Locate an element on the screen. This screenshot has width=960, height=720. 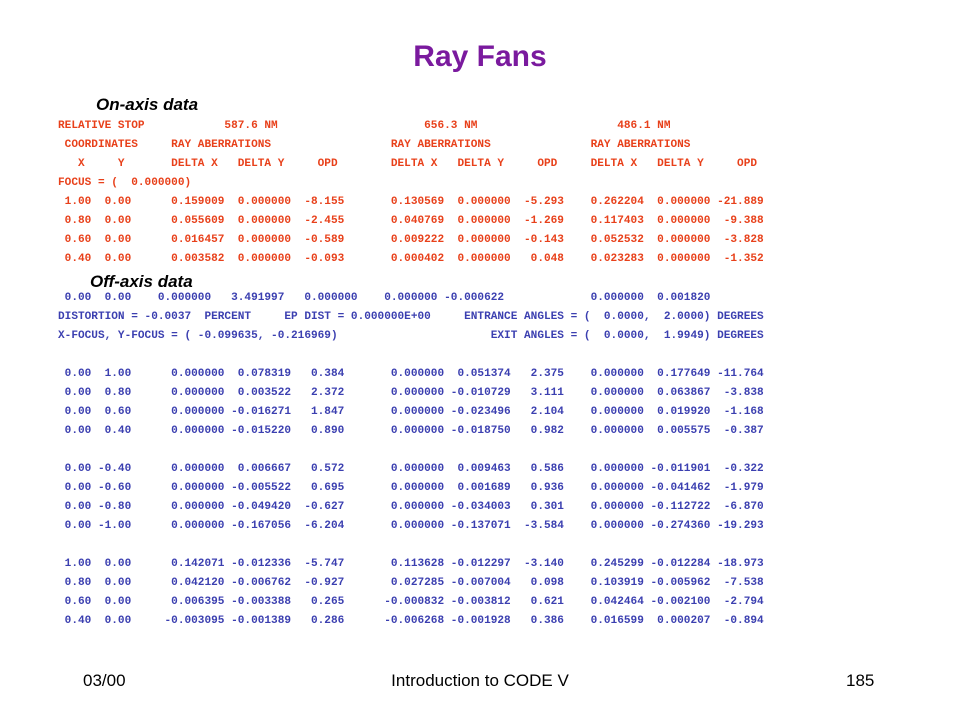
footer-date: 03/00 is located at coordinates (104, 680).